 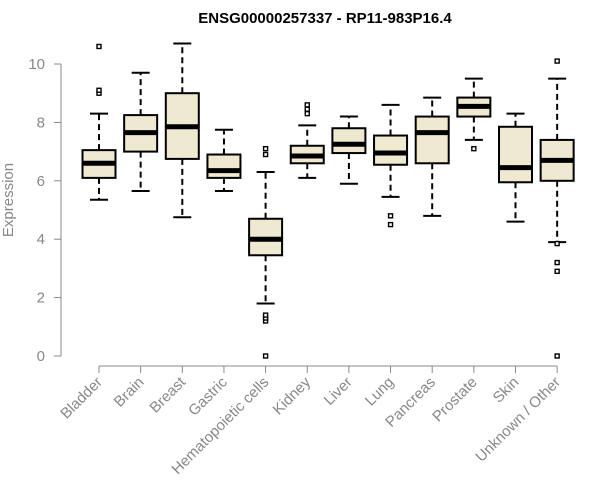 What do you see at coordinates (455, 400) in the screenshot?
I see `x-tick-label: Prostate` at bounding box center [455, 400].